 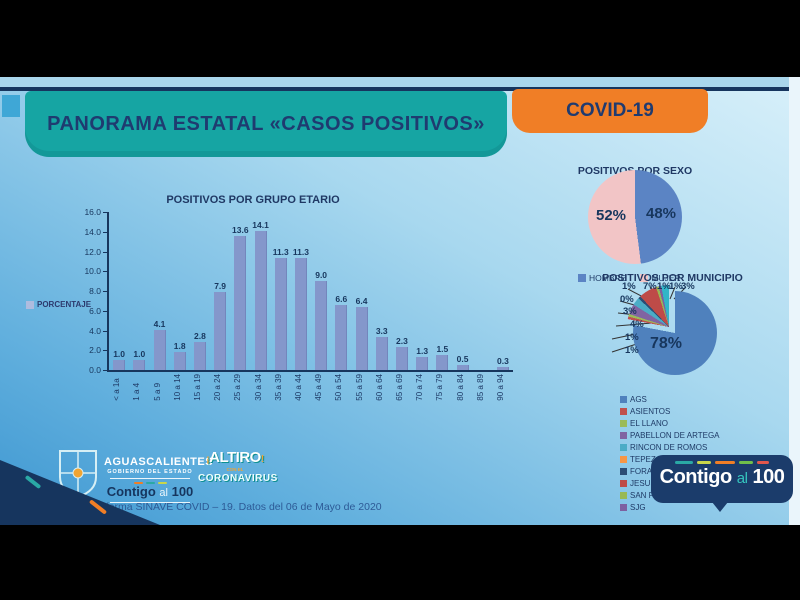 I want to click on badge-tail, so click(x=720, y=507).